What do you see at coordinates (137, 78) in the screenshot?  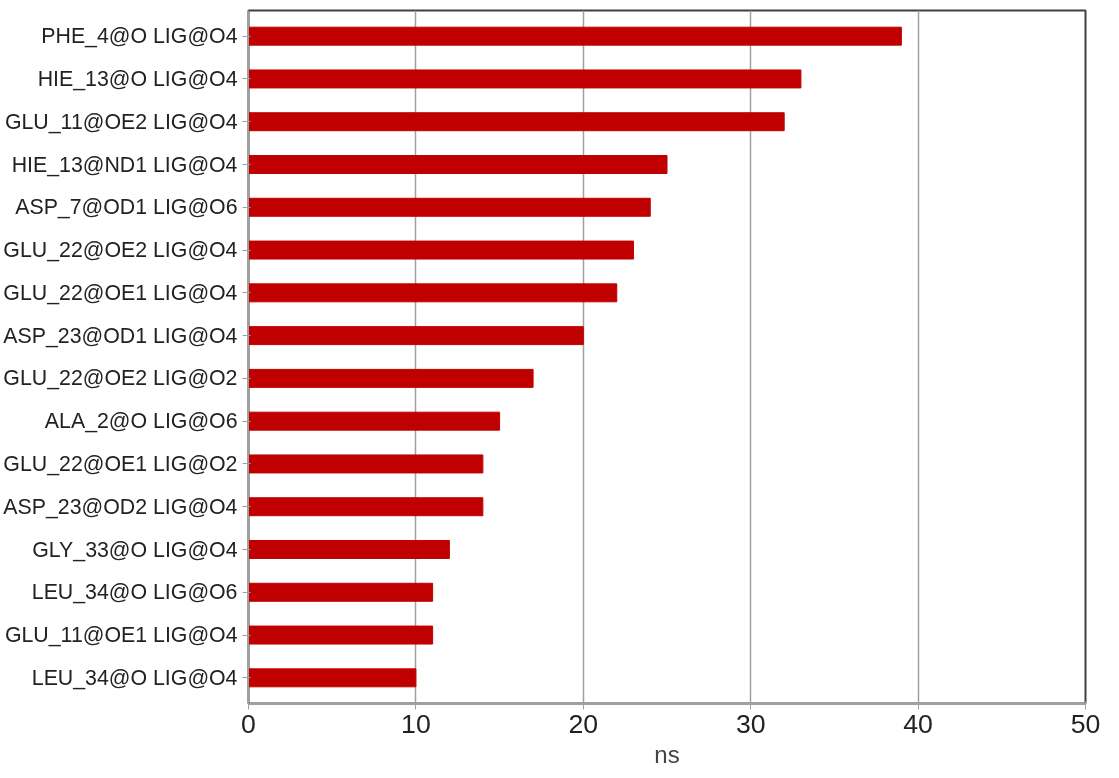 I see `y-tick-label: HIE_13@O LIG@O4` at bounding box center [137, 78].